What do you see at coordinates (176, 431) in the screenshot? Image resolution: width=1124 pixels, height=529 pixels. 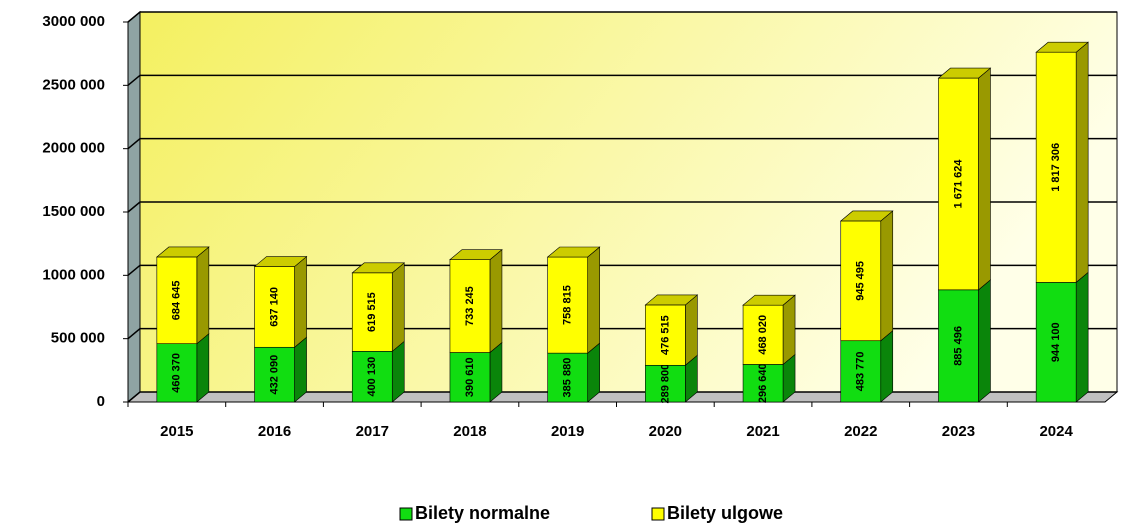 I see `x-tick-label: 2015` at bounding box center [176, 431].